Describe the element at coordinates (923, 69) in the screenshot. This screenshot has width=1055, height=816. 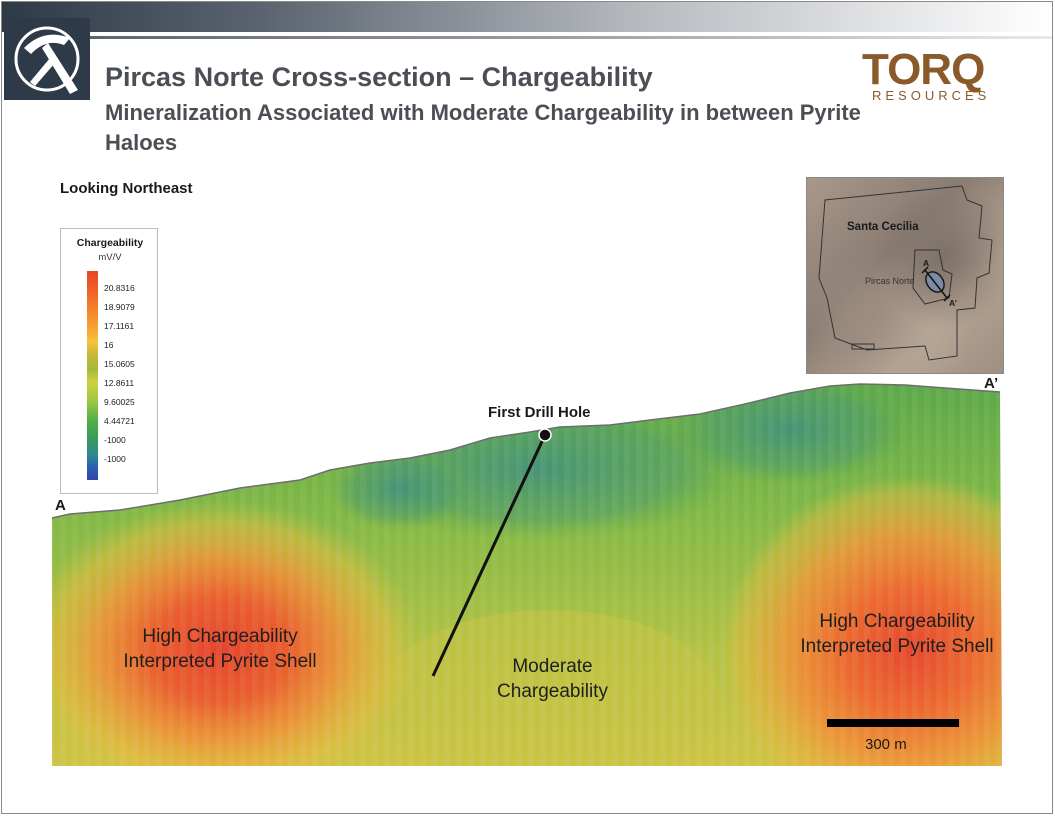
I see `brand-name: TORQ` at that location.